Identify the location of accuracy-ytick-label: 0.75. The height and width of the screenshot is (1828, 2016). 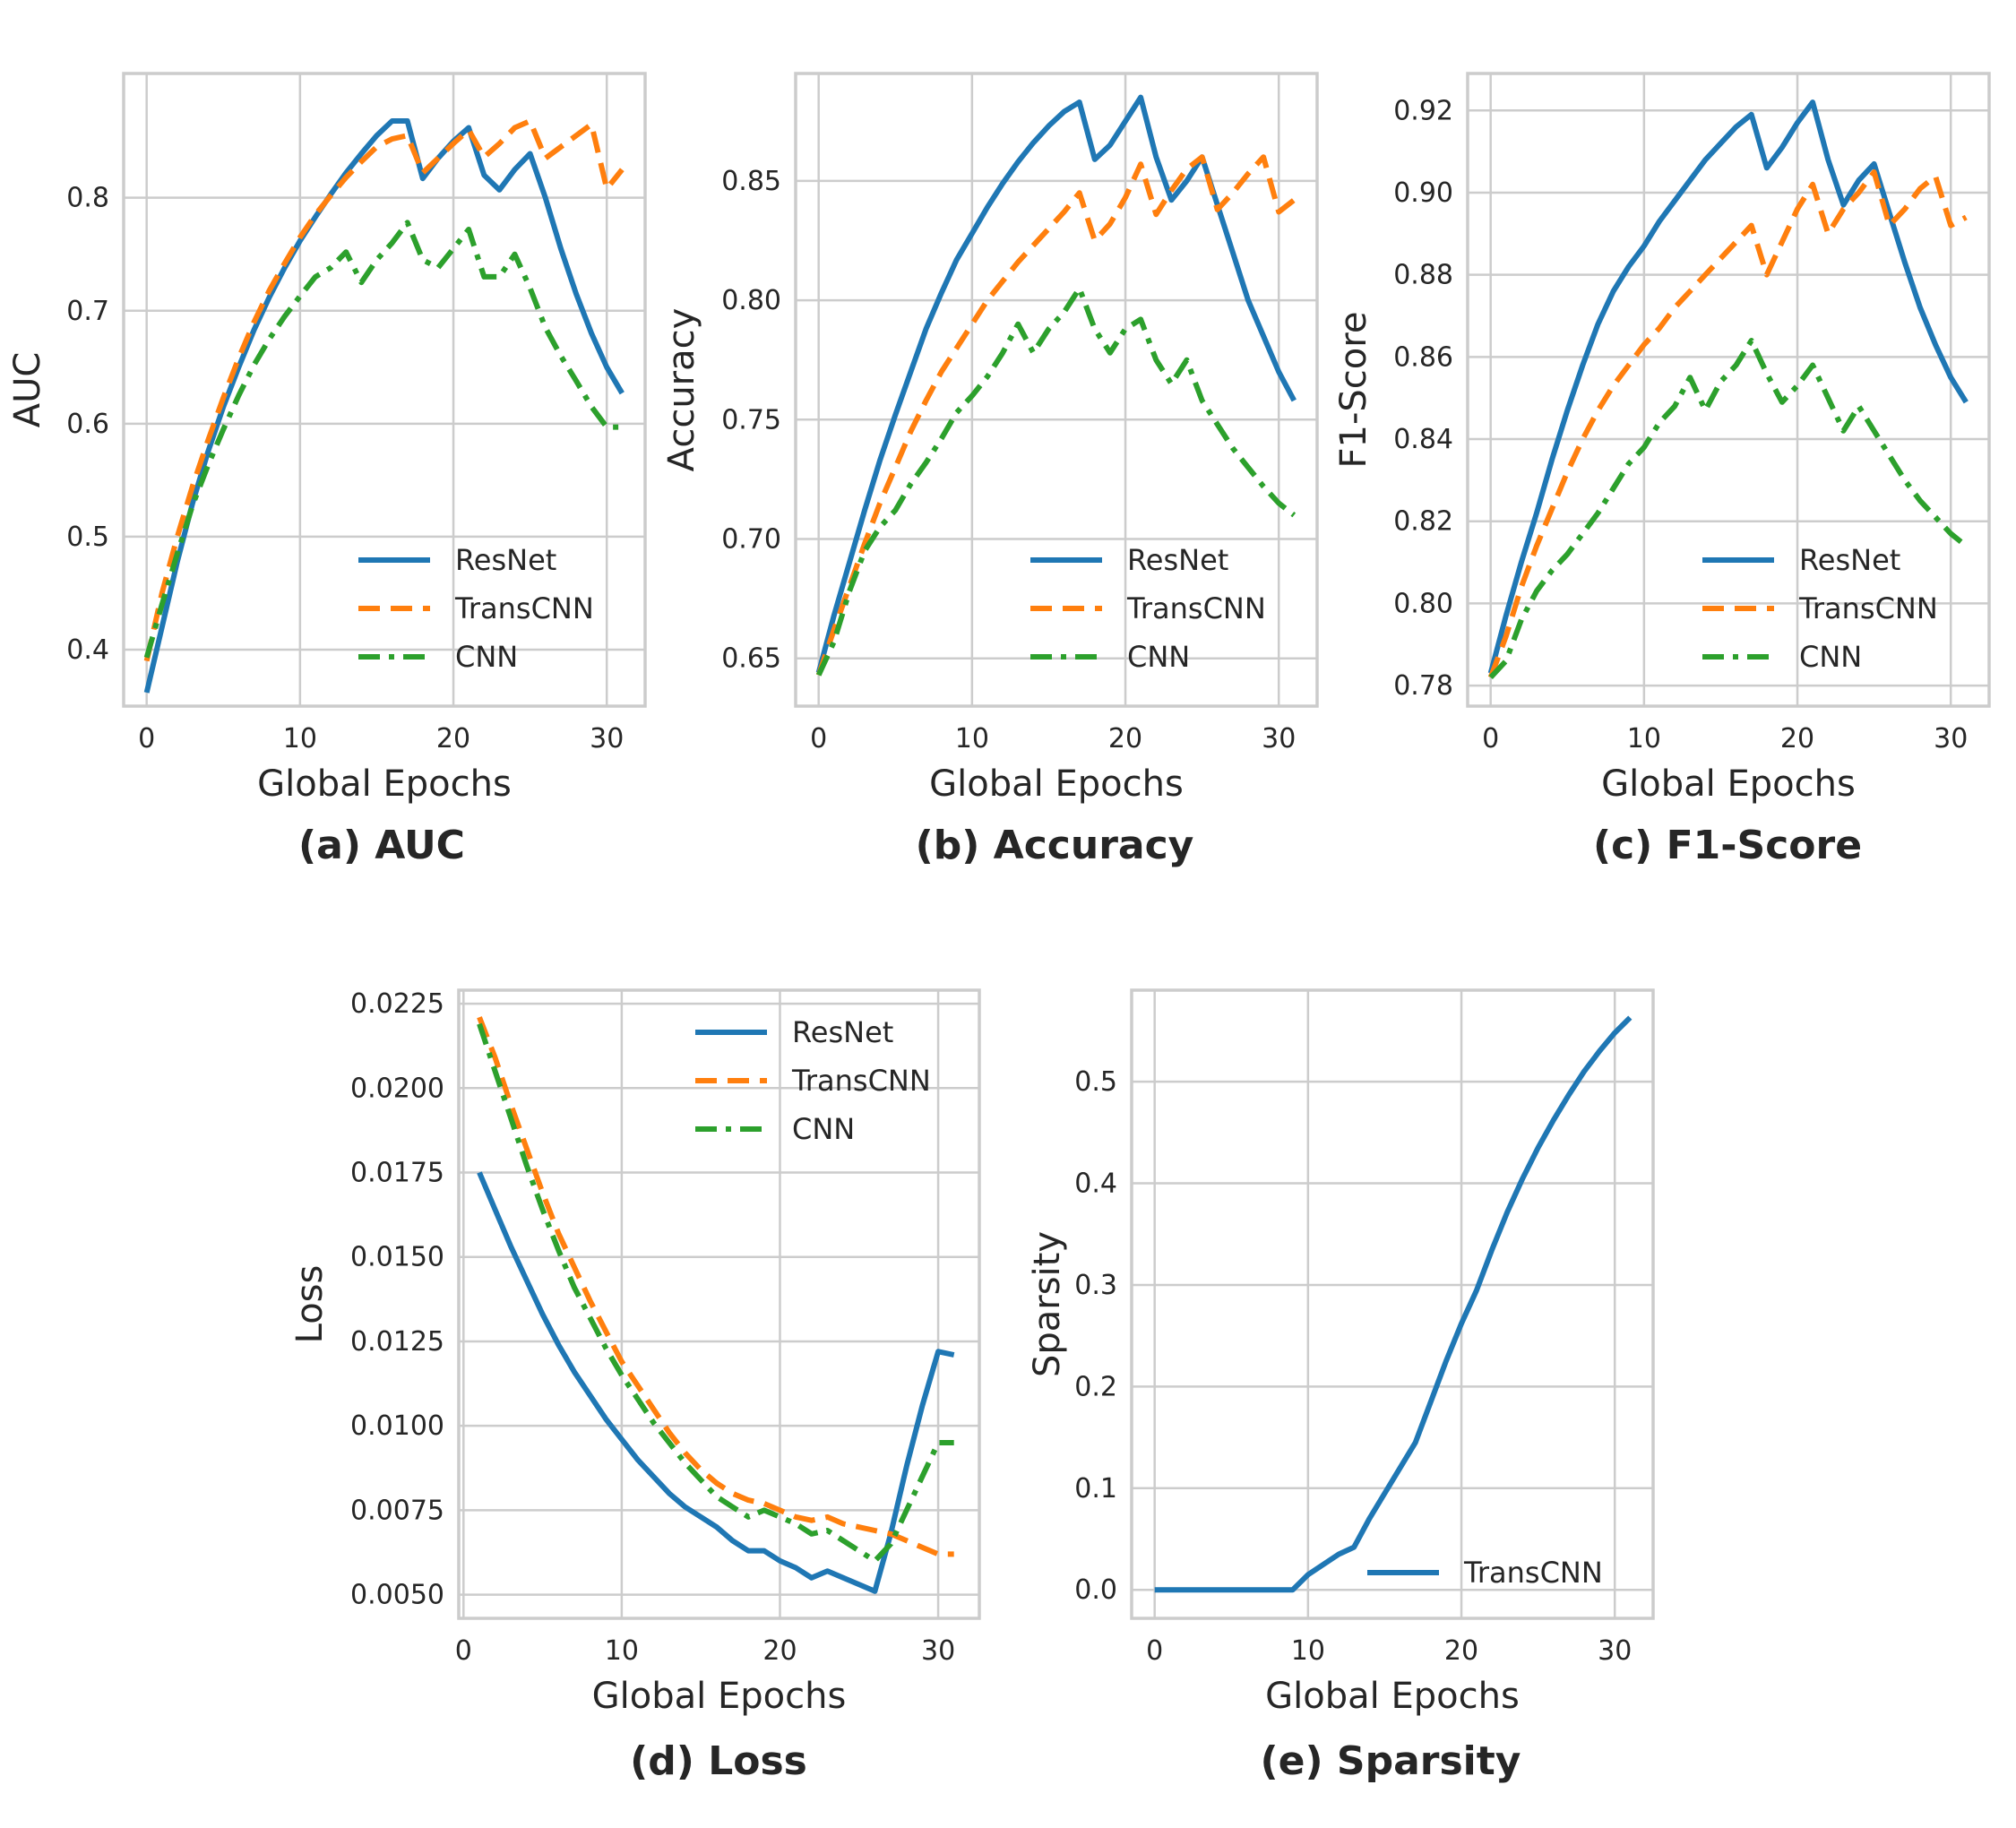
(751, 420).